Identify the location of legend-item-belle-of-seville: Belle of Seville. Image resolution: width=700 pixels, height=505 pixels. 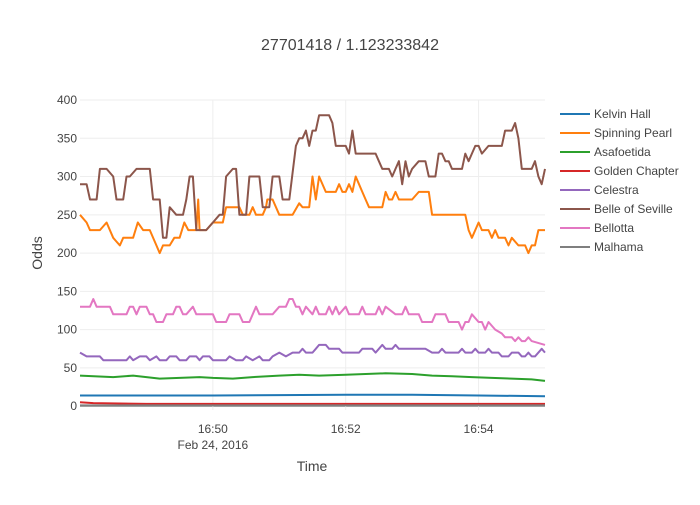
(616, 209).